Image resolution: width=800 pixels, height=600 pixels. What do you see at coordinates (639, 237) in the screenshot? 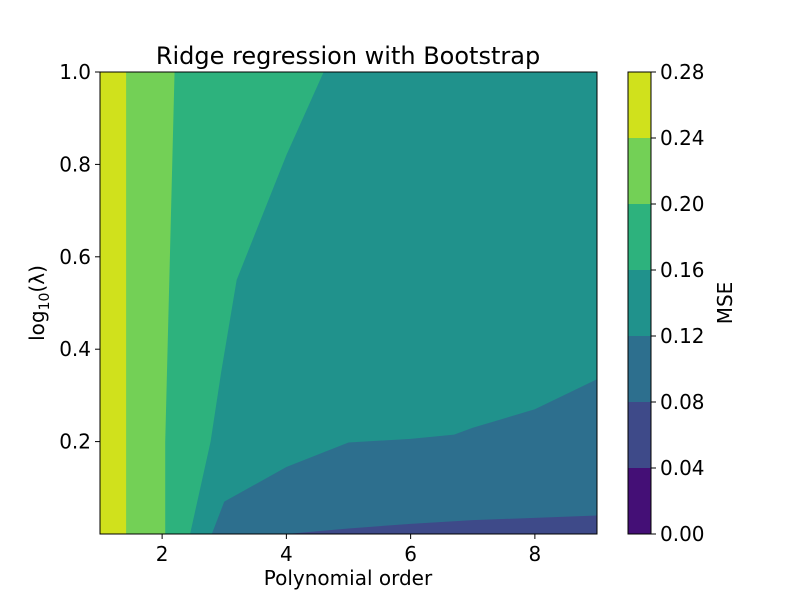
I see `colorbar-segment-0.16-0.20` at bounding box center [639, 237].